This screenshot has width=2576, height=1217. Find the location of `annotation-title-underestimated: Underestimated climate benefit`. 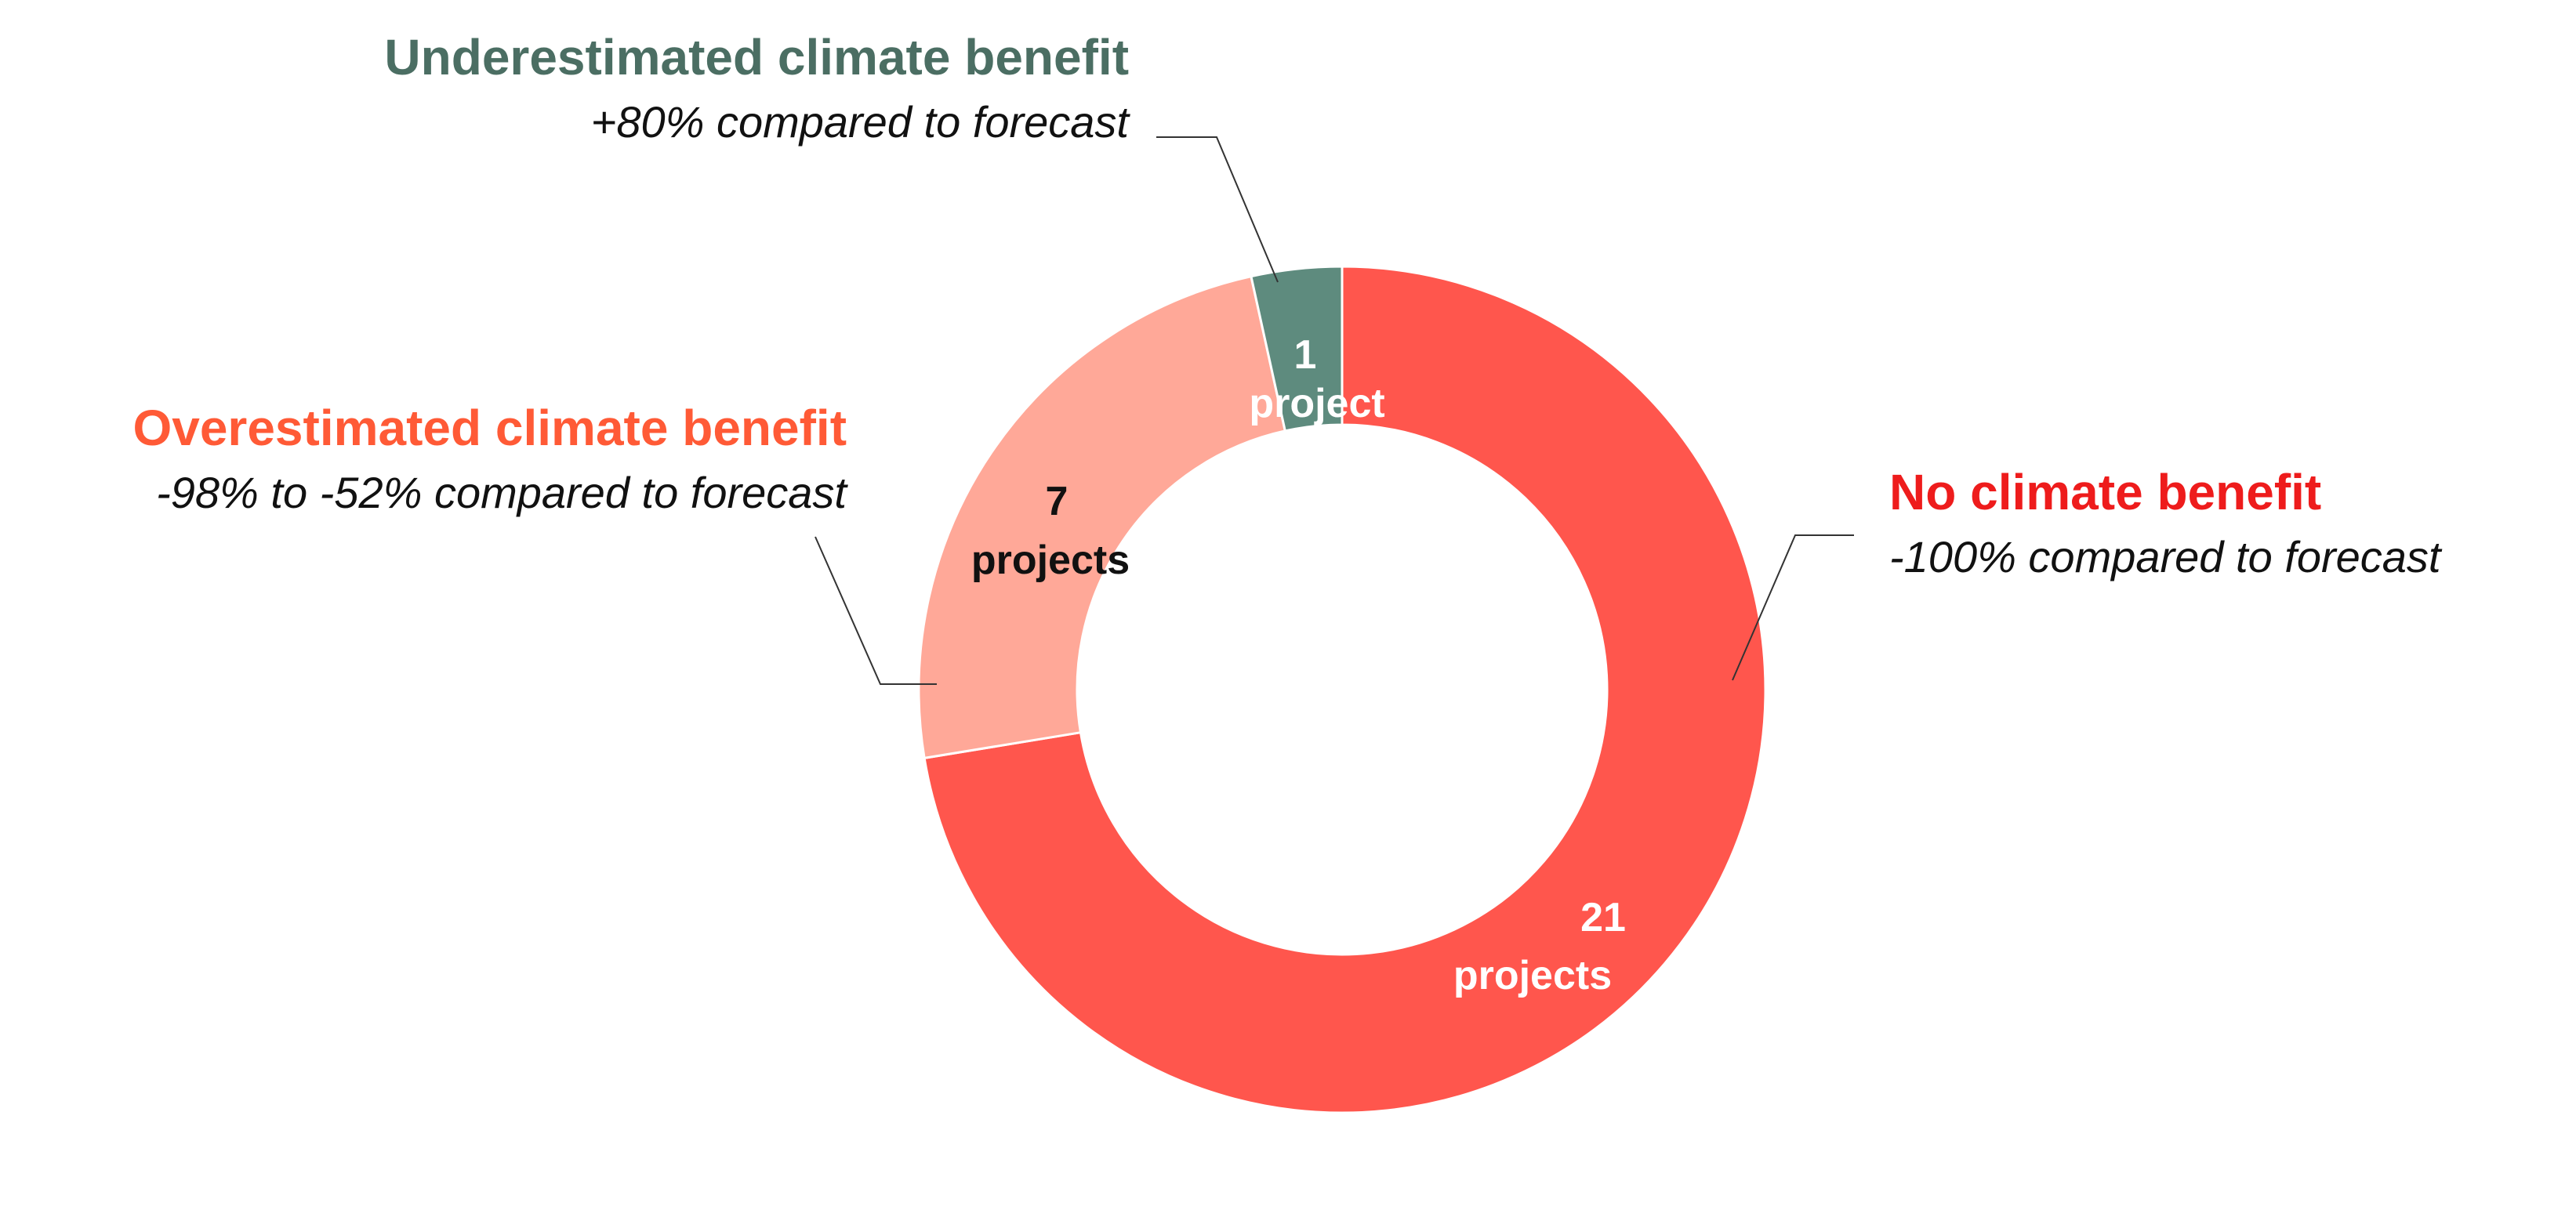

annotation-title-underestimated: Underestimated climate benefit is located at coordinates (757, 57).